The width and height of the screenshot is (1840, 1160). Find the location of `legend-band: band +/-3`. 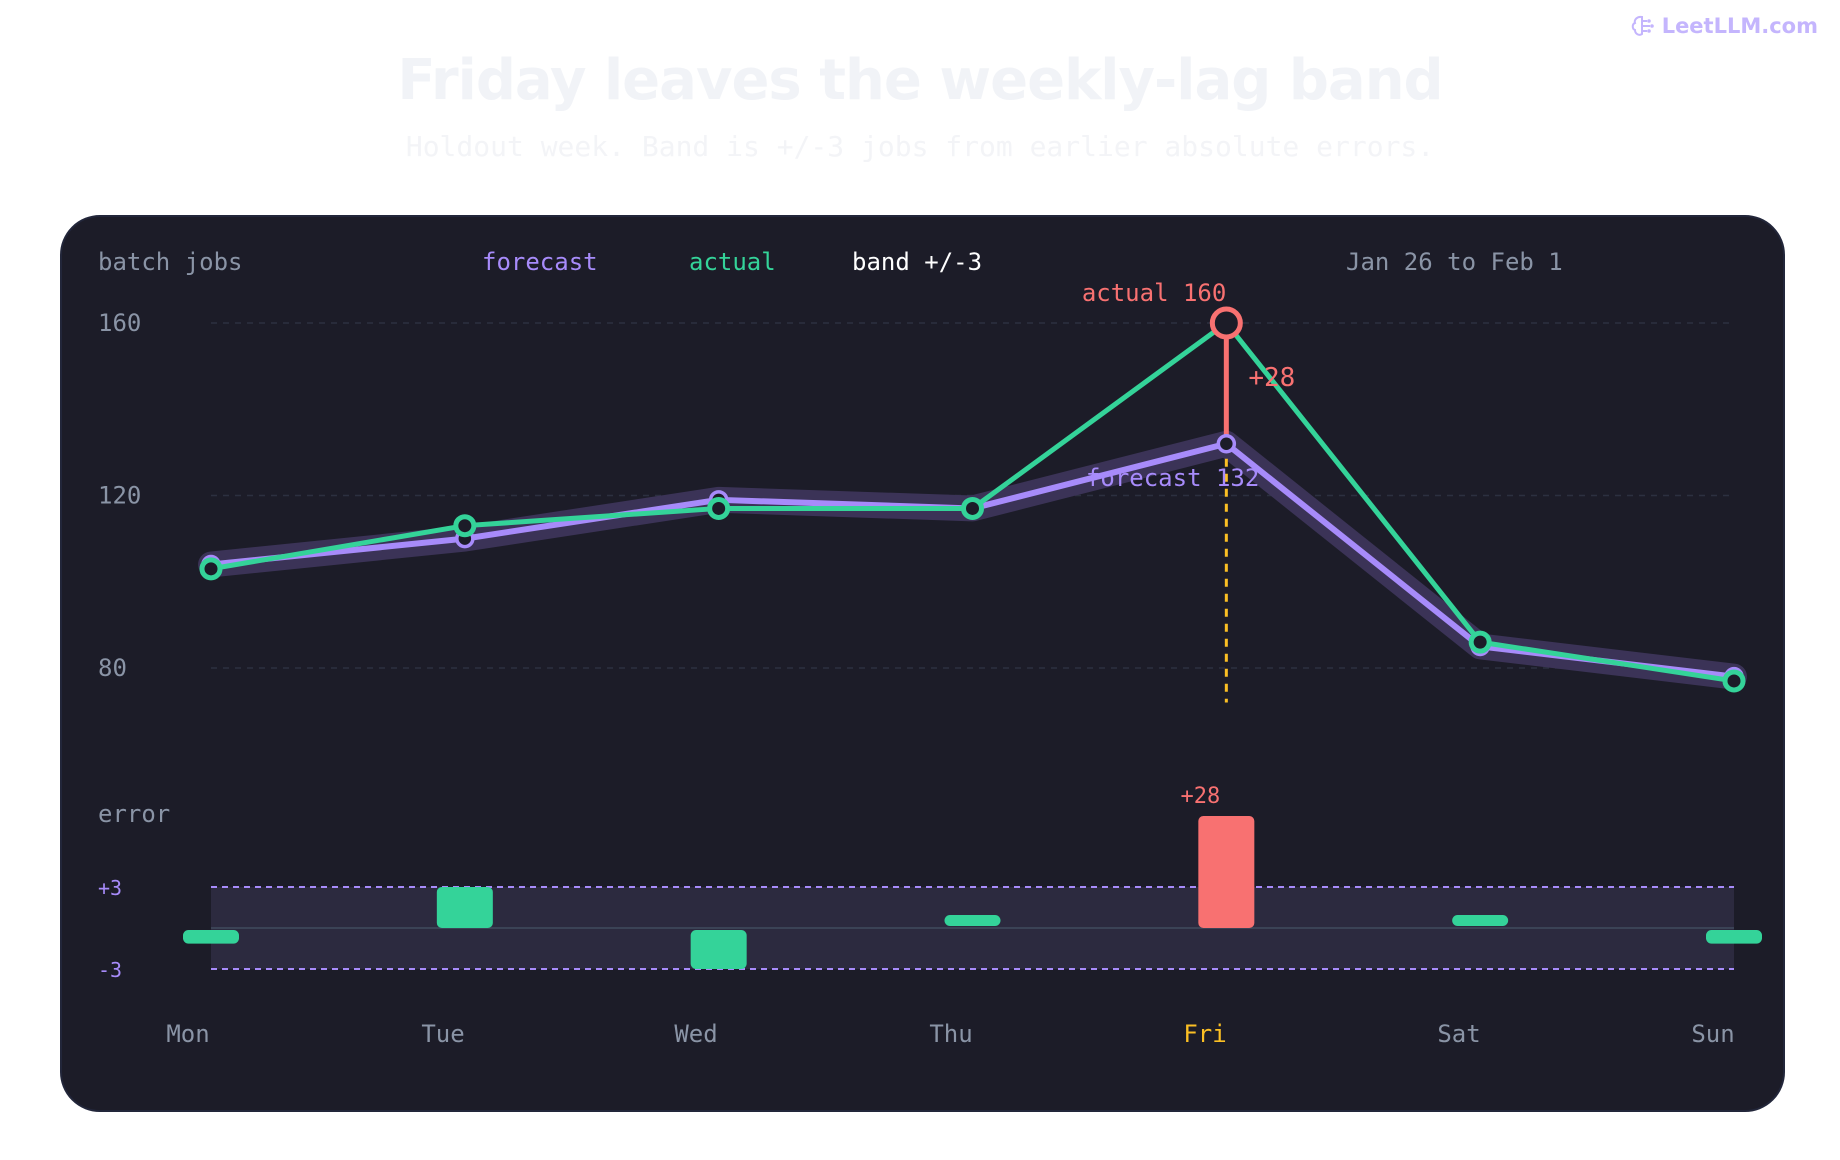

legend-band: band +/-3 is located at coordinates (917, 262).